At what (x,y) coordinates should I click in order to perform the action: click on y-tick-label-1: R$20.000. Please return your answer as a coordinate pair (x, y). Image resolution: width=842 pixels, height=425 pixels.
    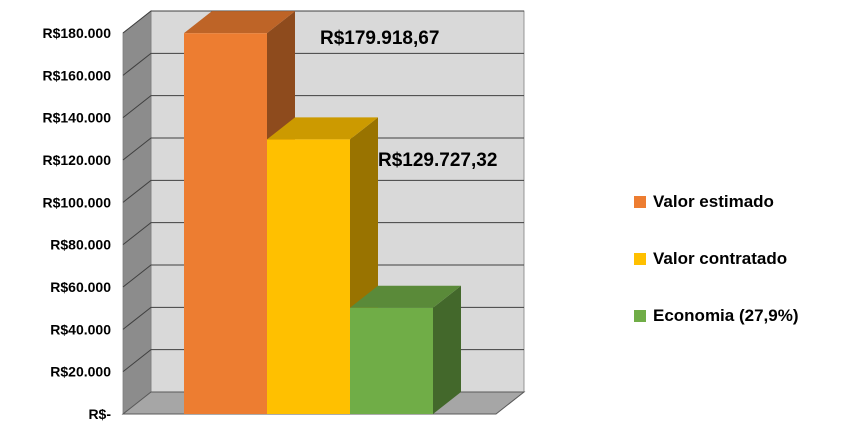
    Looking at the image, I should click on (80, 372).